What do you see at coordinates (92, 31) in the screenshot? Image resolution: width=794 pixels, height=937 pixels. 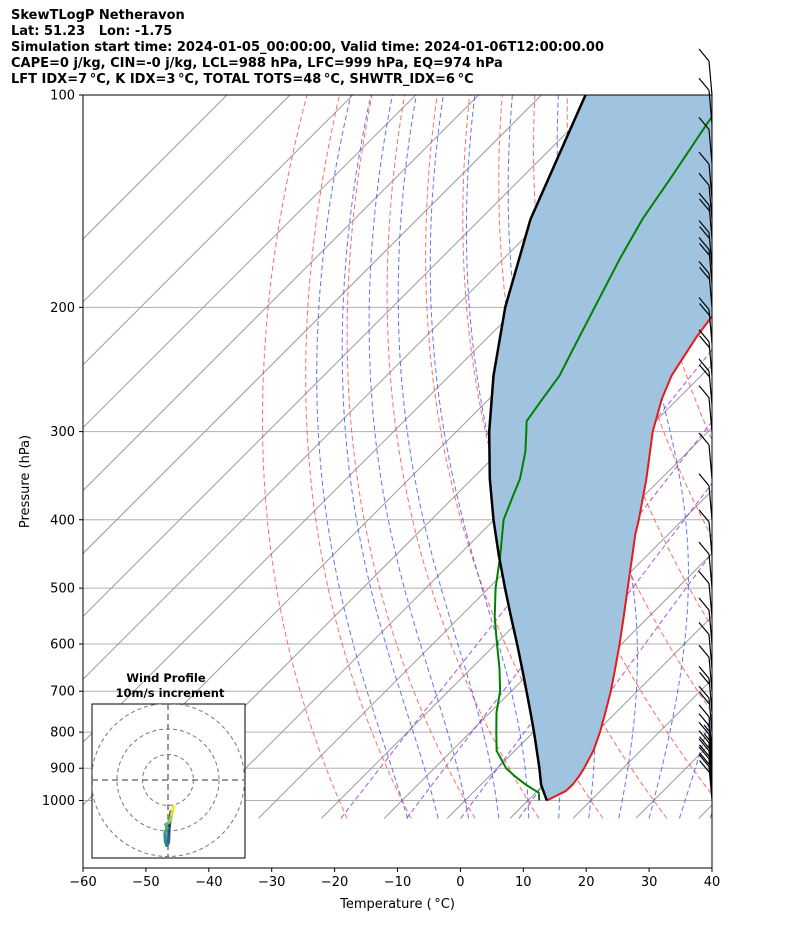 I see `location-line: Lat: 51.23 Lon: -1.75` at bounding box center [92, 31].